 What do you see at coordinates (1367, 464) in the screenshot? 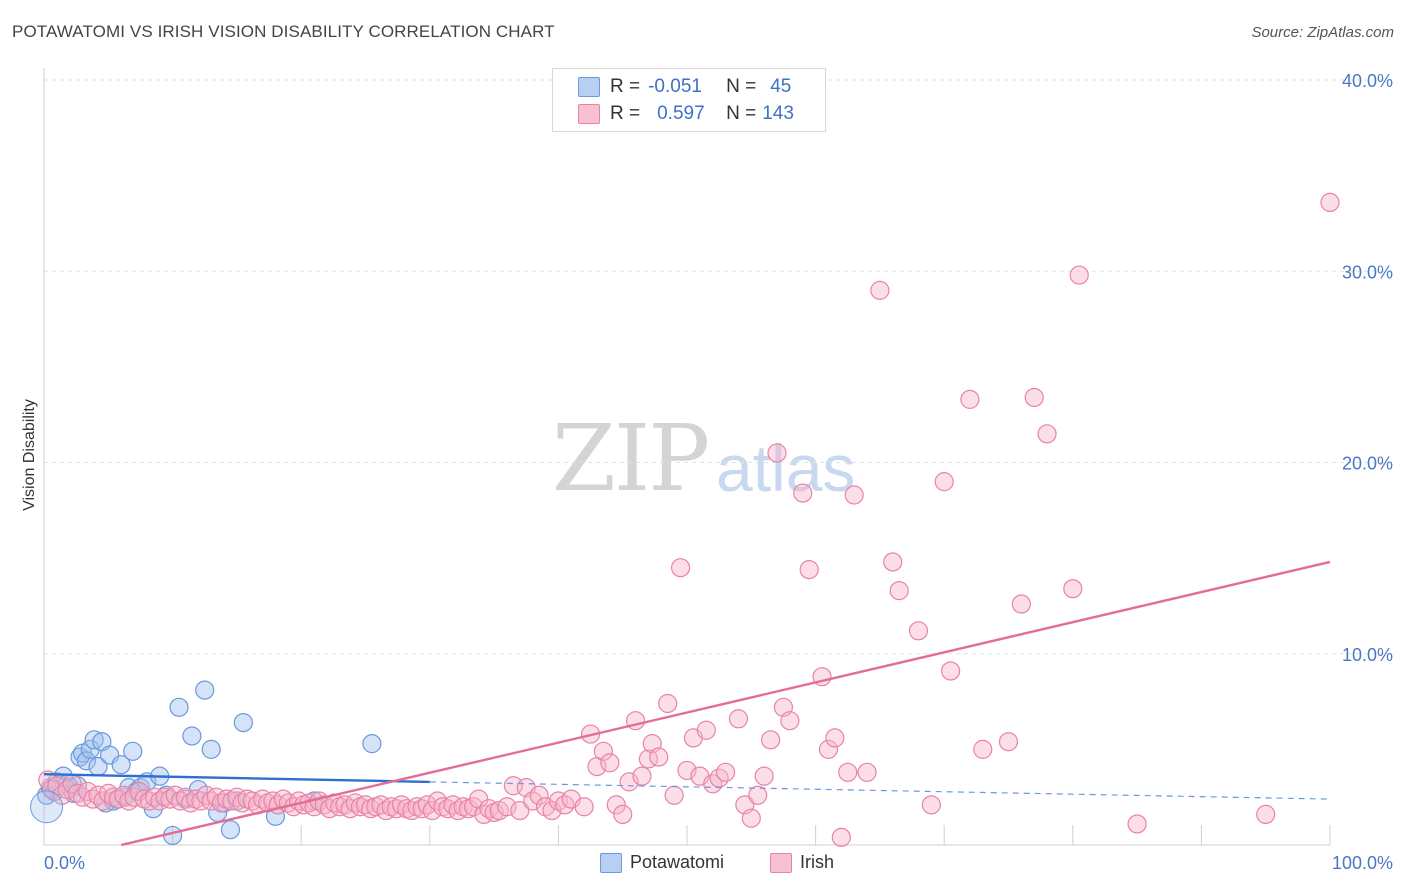
I see `y-tick-label: 20.0%` at bounding box center [1367, 464].